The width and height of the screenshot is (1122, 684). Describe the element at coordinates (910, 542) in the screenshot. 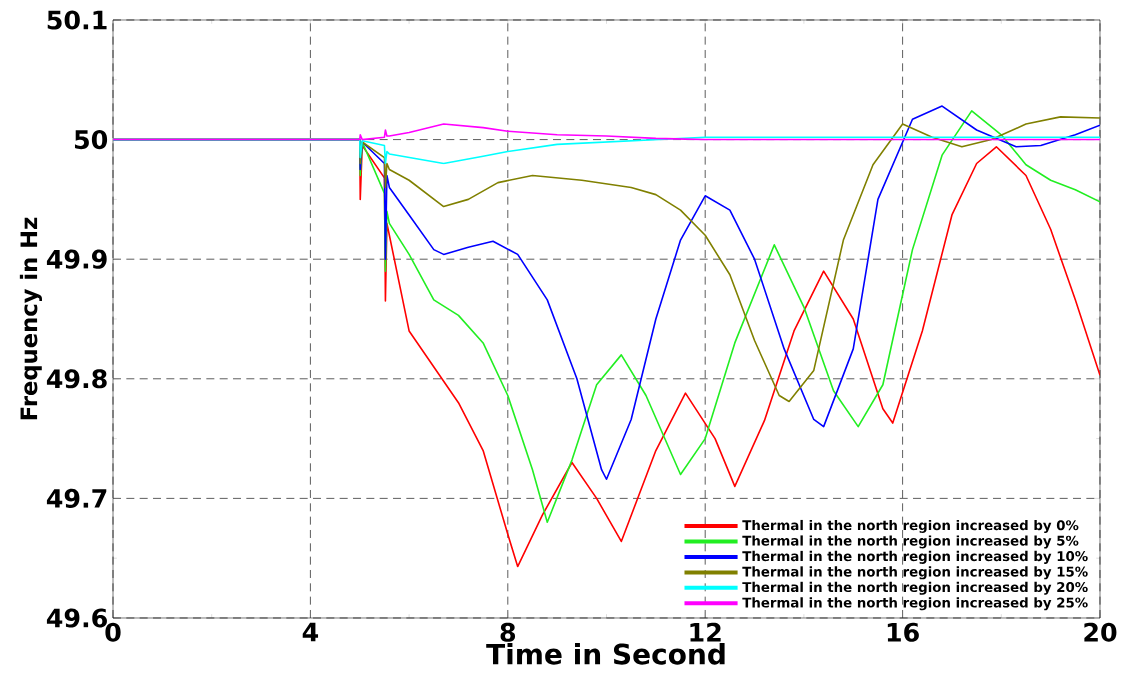

I see `legend-label: Thermal in the north region increased by 5%` at that location.